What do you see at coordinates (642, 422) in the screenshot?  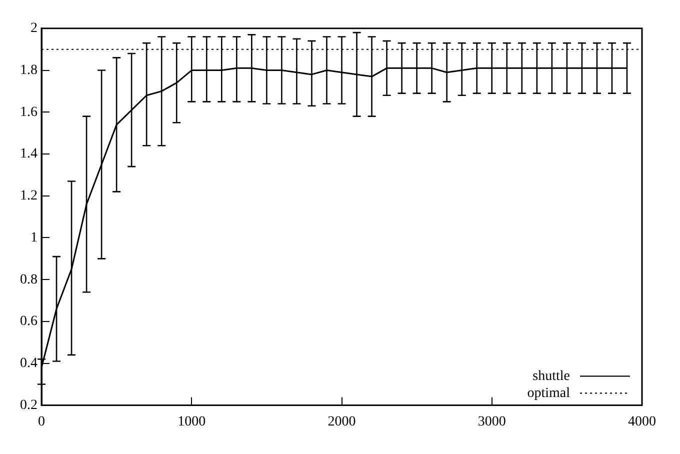 I see `x-tick-label: 4000` at bounding box center [642, 422].